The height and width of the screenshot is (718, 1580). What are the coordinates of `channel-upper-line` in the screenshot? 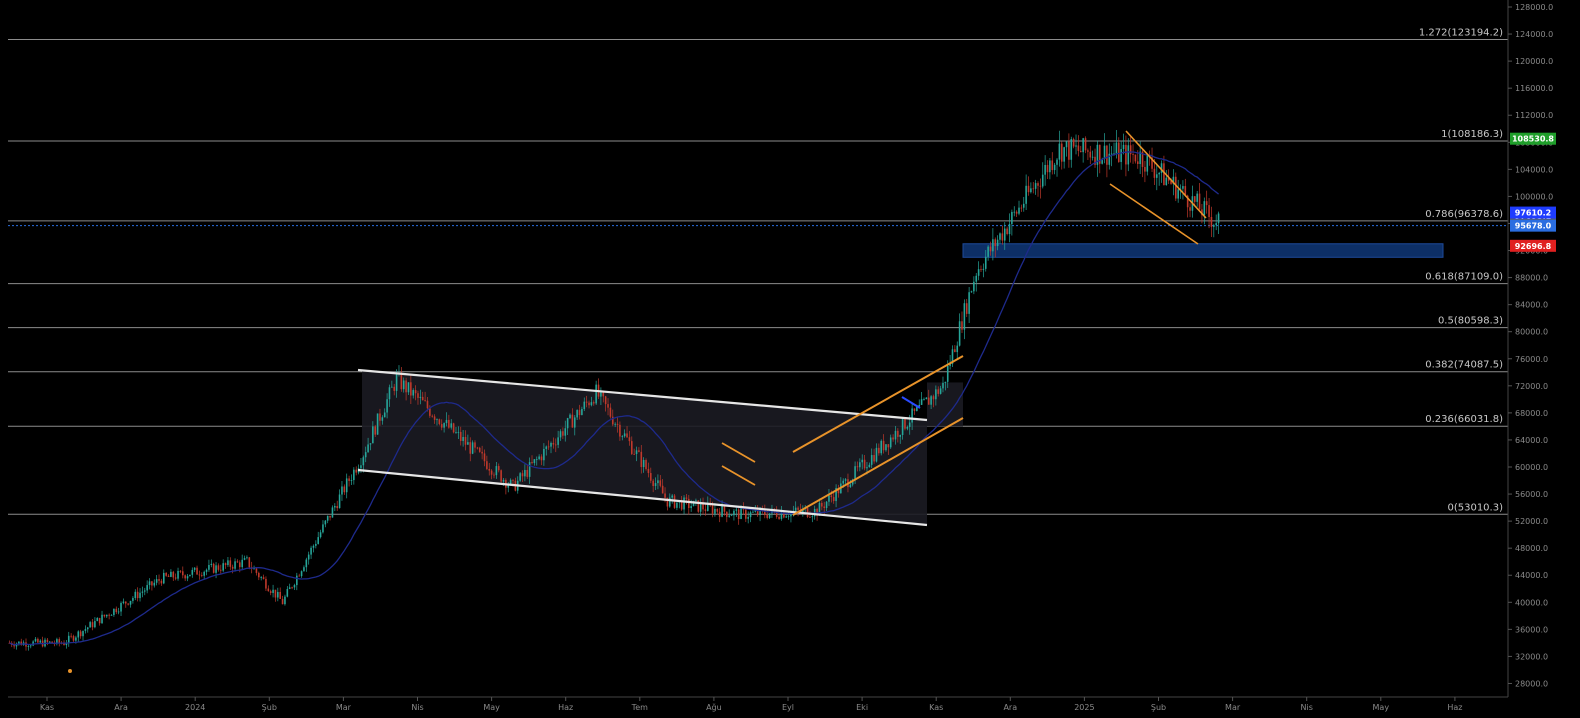 It's located at (642, 395).